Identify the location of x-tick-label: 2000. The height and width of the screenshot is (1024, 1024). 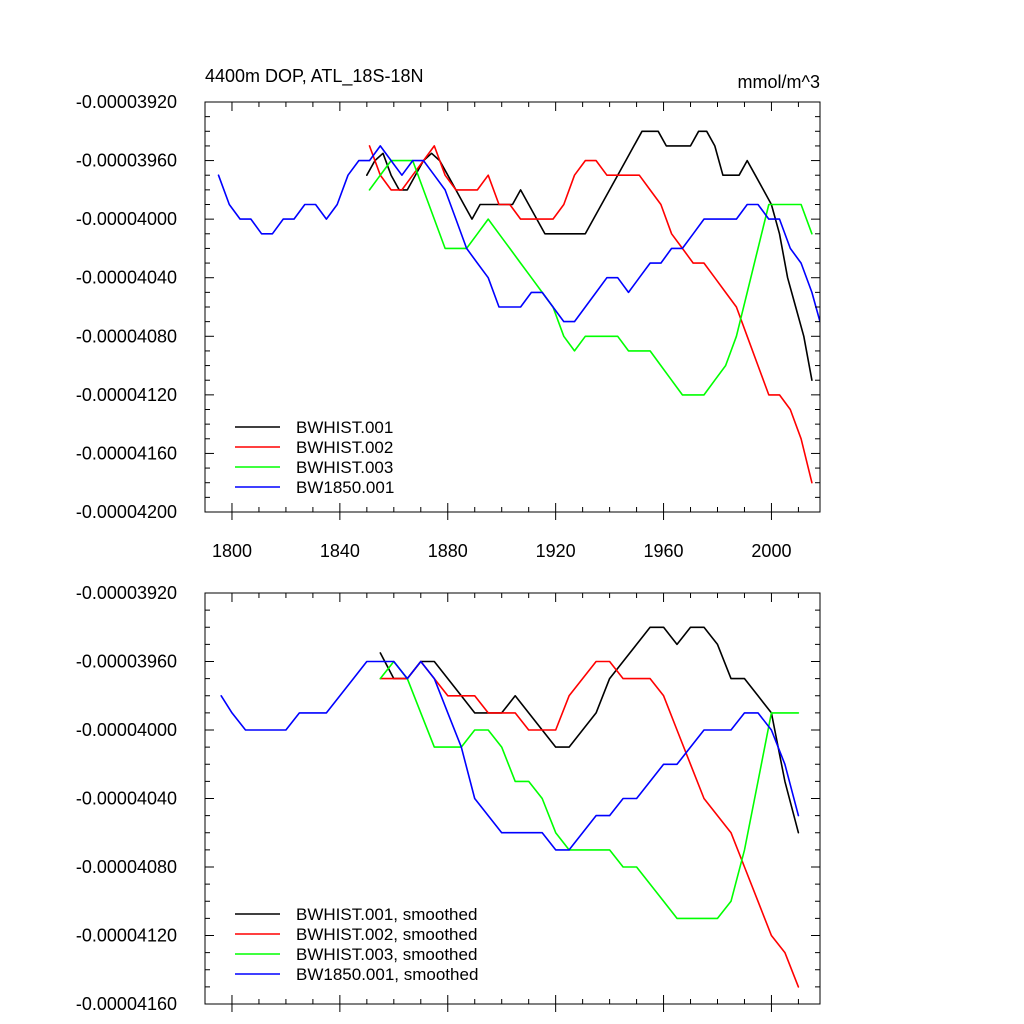
(771, 551).